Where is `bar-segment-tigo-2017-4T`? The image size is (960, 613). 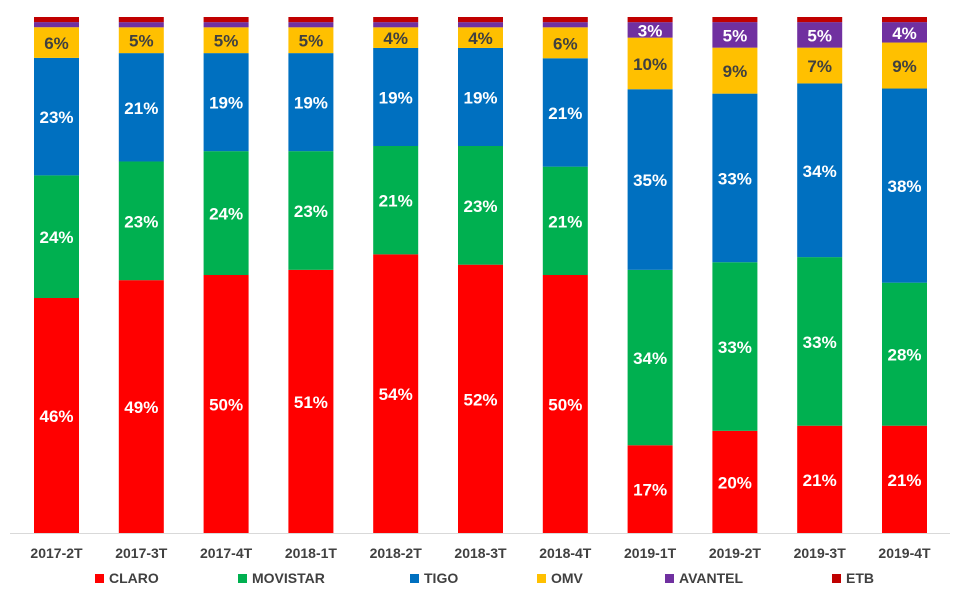 bar-segment-tigo-2017-4T is located at coordinates (226, 102).